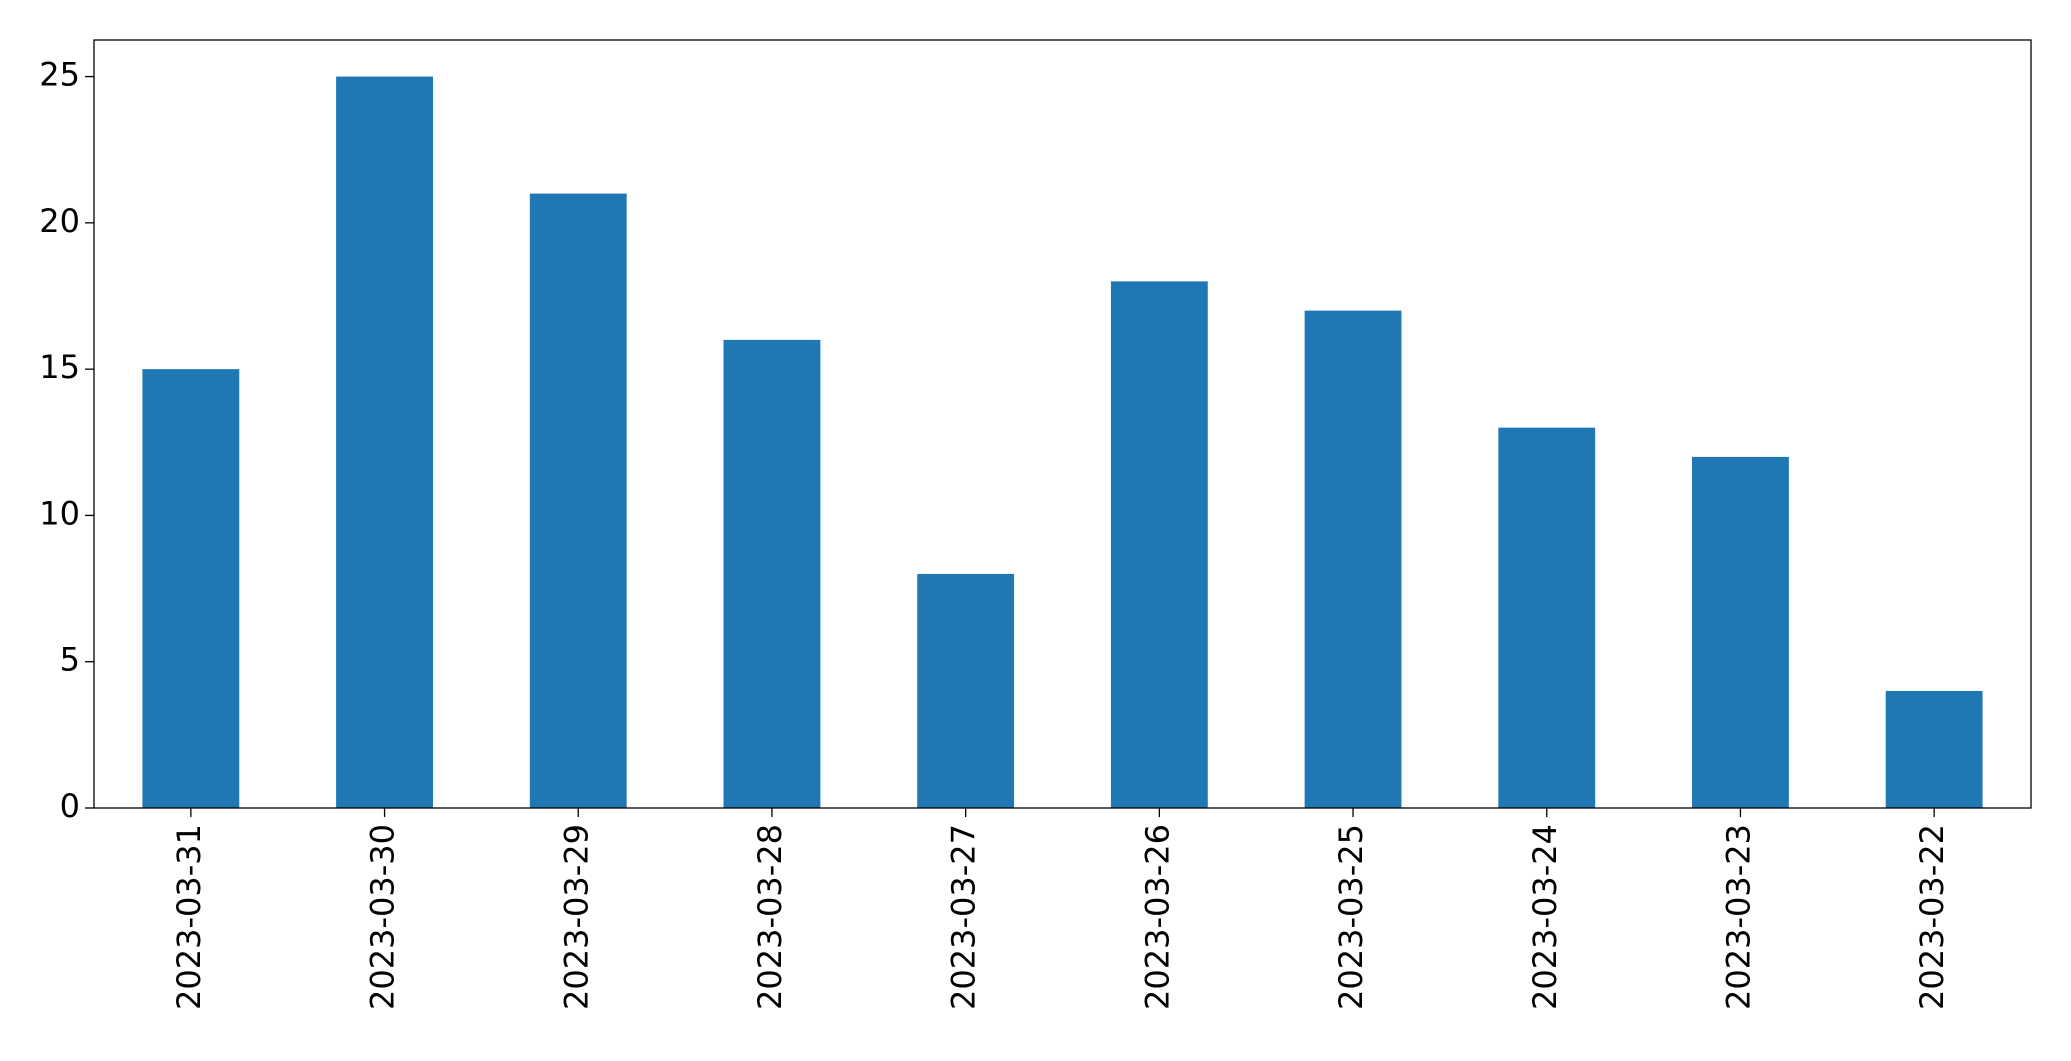 This screenshot has width=2071, height=1061. I want to click on x-tick-label: 2023-03-27, so click(964, 917).